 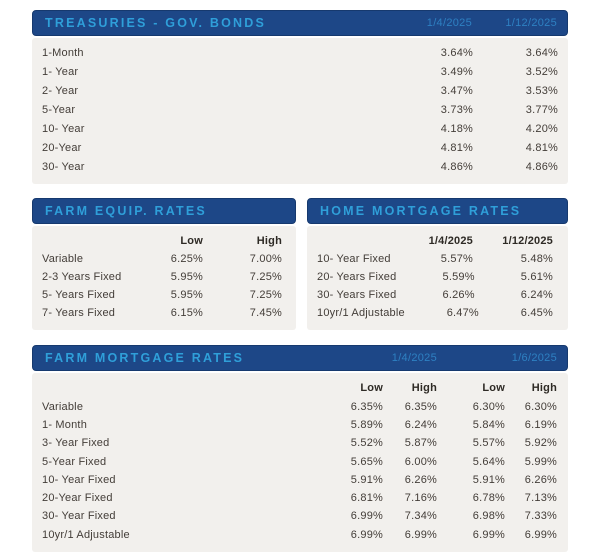 What do you see at coordinates (79, 295) in the screenshot?
I see `row-label: 5- Years Fixed` at bounding box center [79, 295].